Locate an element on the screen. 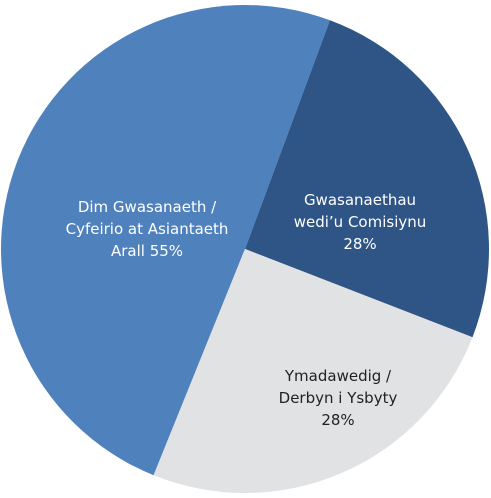 The height and width of the screenshot is (498, 491). category-label: Gwasanaethau wedi’u Comisiynu is located at coordinates (360, 211).